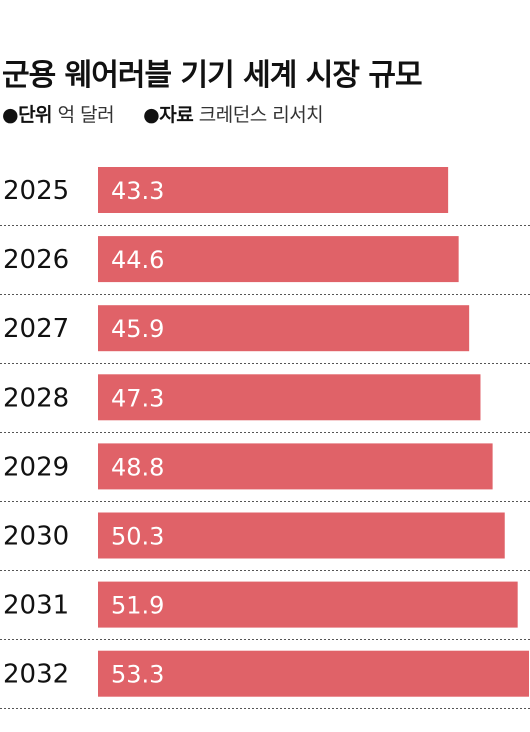  I want to click on bar-2026, so click(278, 259).